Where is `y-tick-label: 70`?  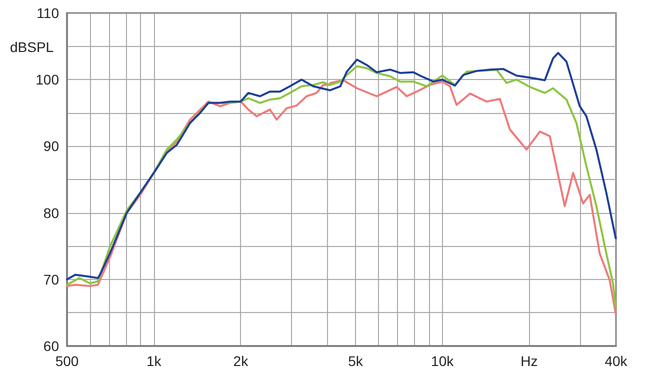
y-tick-label: 70 is located at coordinates (51, 279).